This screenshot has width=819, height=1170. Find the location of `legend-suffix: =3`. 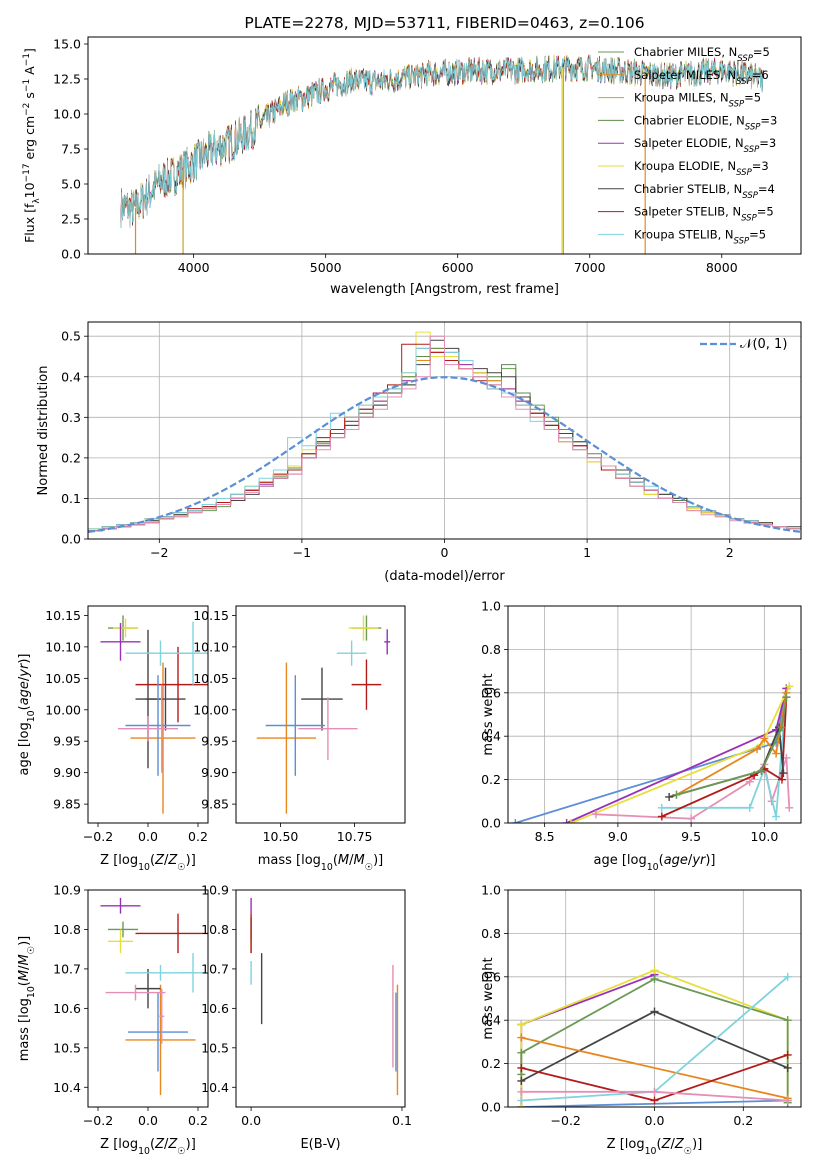

legend-suffix: =3 is located at coordinates (760, 166).